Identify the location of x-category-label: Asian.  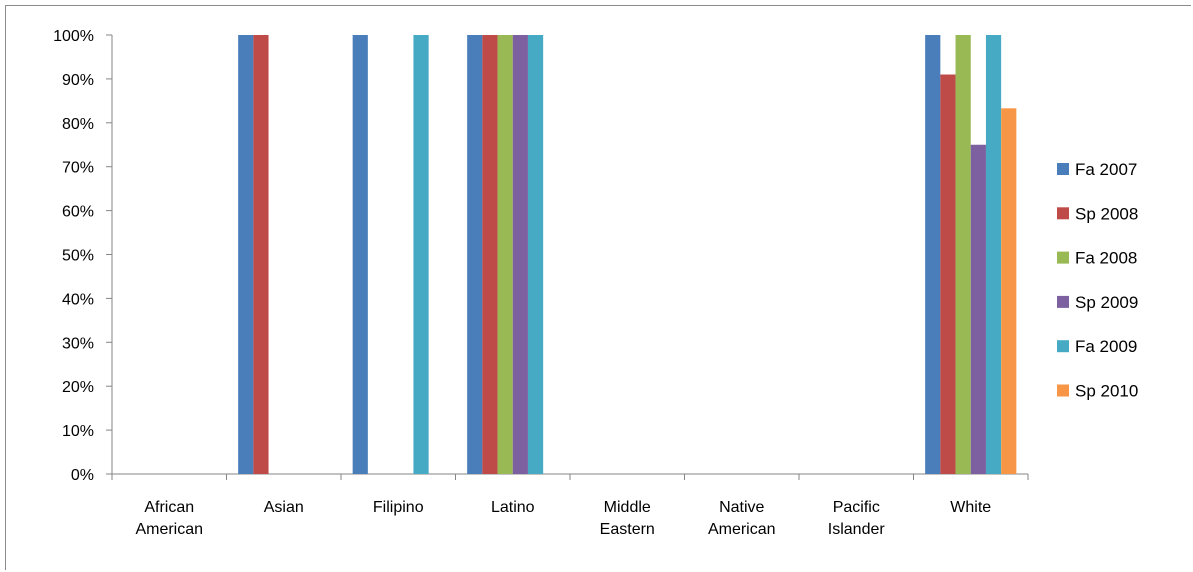
(284, 507).